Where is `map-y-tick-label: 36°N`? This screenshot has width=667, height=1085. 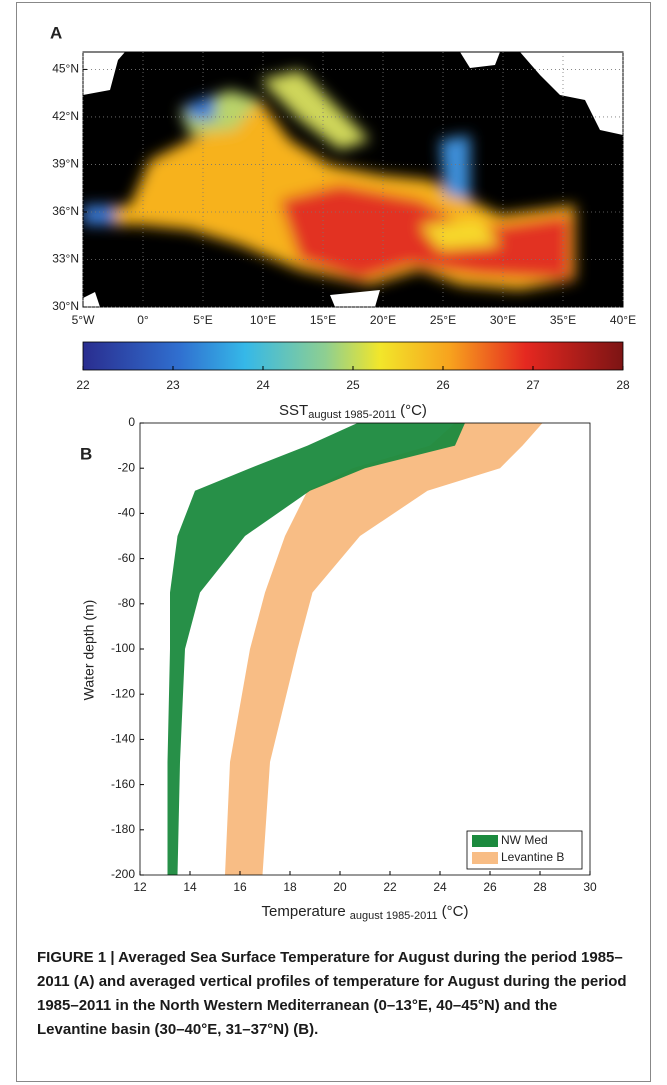
map-y-tick-label: 36°N is located at coordinates (65, 211).